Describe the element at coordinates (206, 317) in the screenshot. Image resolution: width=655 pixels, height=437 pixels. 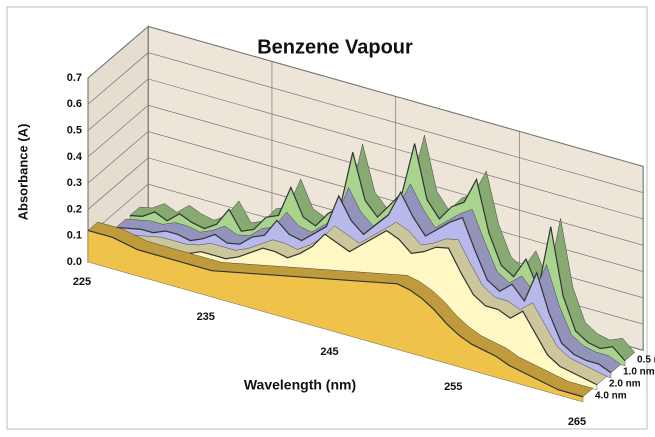
I see `x-tick-label: 235` at that location.